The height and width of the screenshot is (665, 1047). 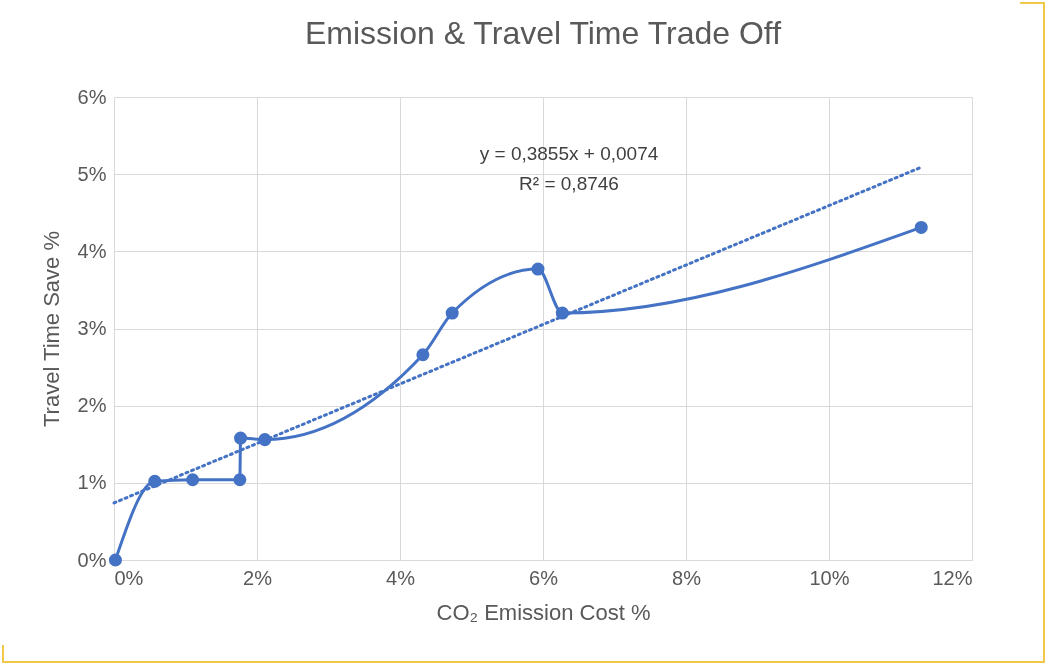 I want to click on x-tick-label: 6%, so click(x=544, y=577).